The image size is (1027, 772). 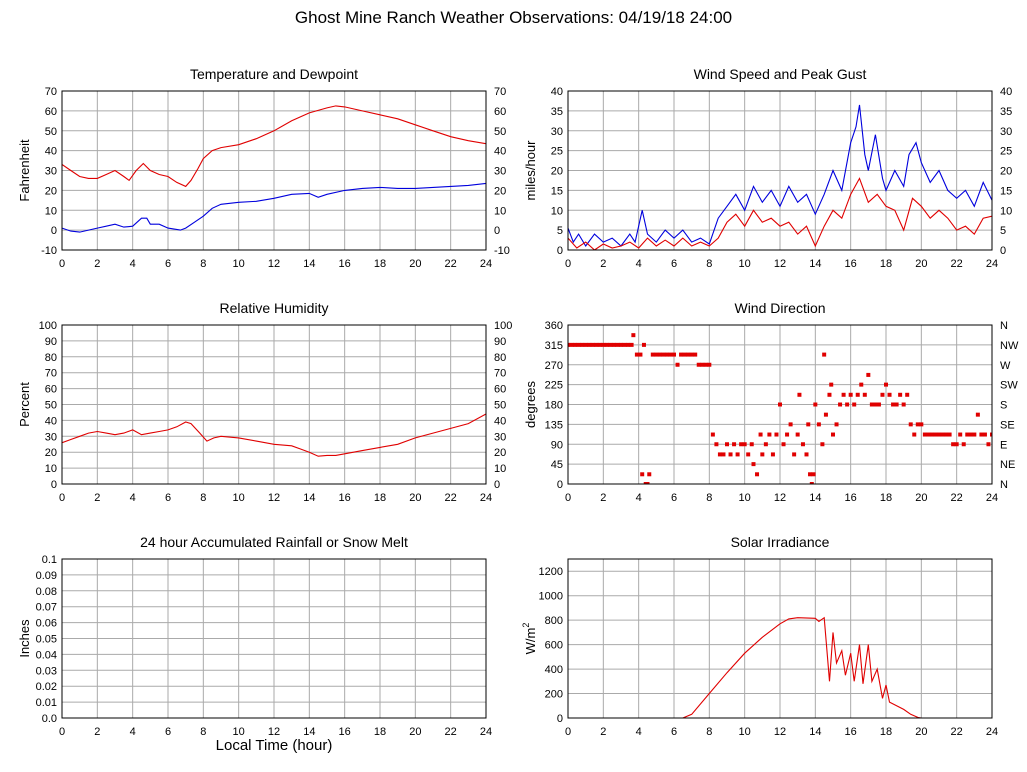 What do you see at coordinates (497, 485) in the screenshot?
I see `rh-right-tick-label: 0` at bounding box center [497, 485].